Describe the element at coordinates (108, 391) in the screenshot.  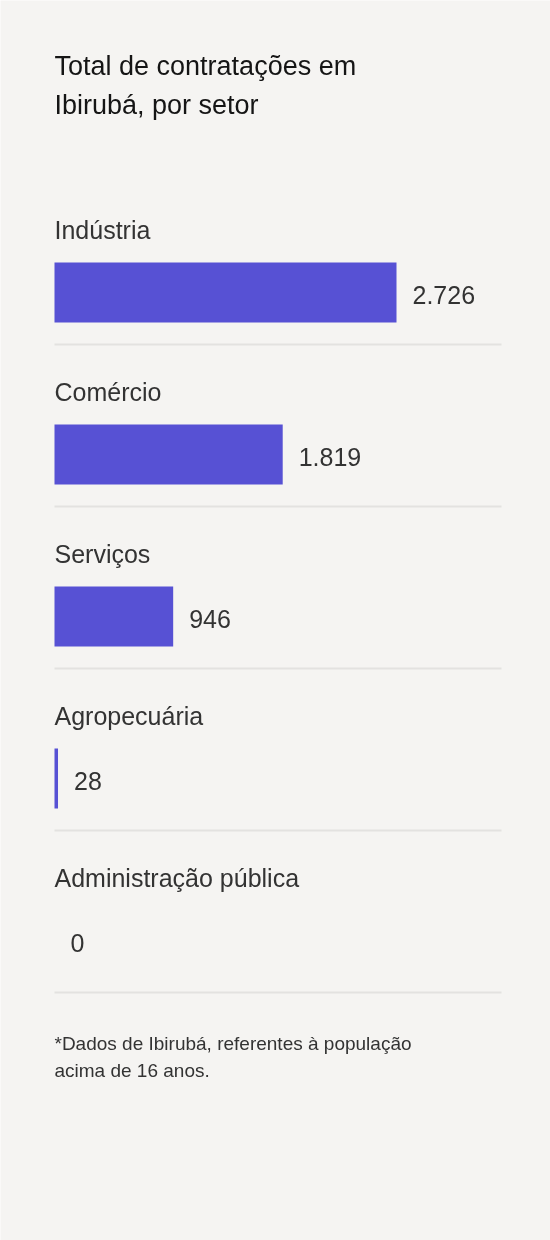
I see `y-tick-label: Comércio` at that location.